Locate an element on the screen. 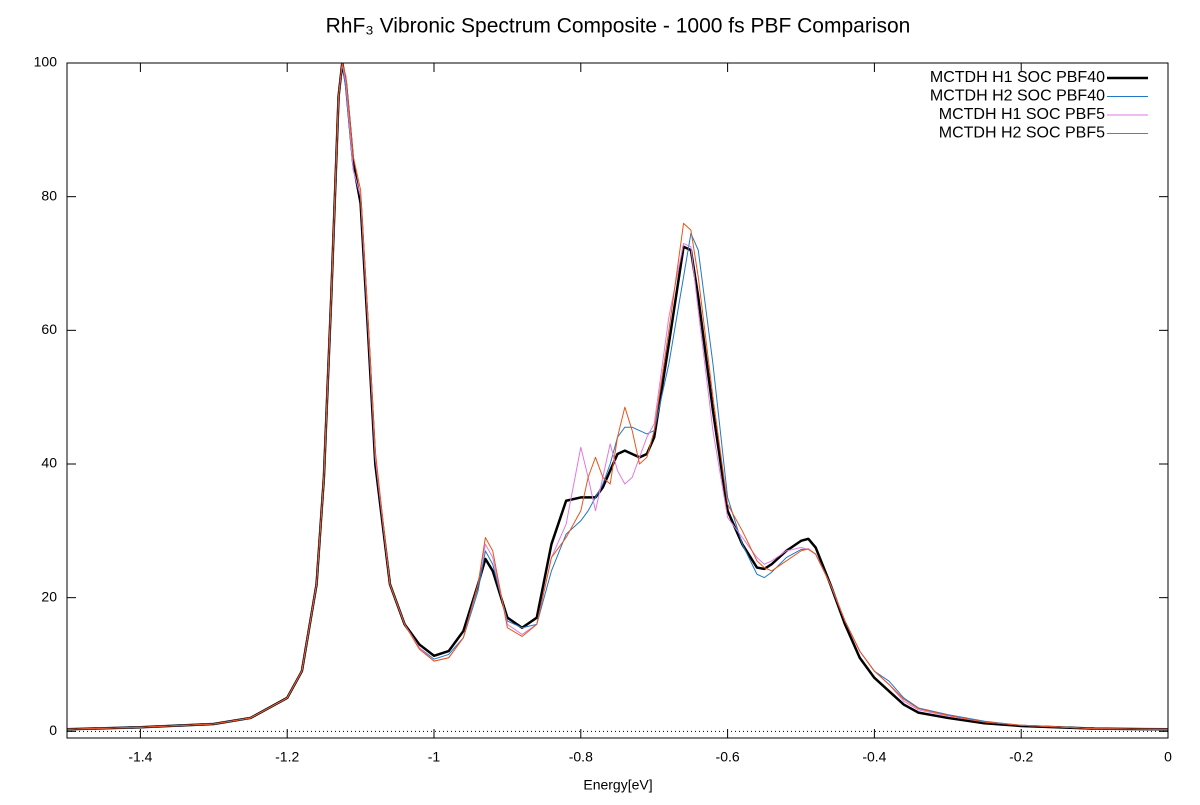 This screenshot has width=1200, height=805. x-tick-label: -0.4 is located at coordinates (874, 757).